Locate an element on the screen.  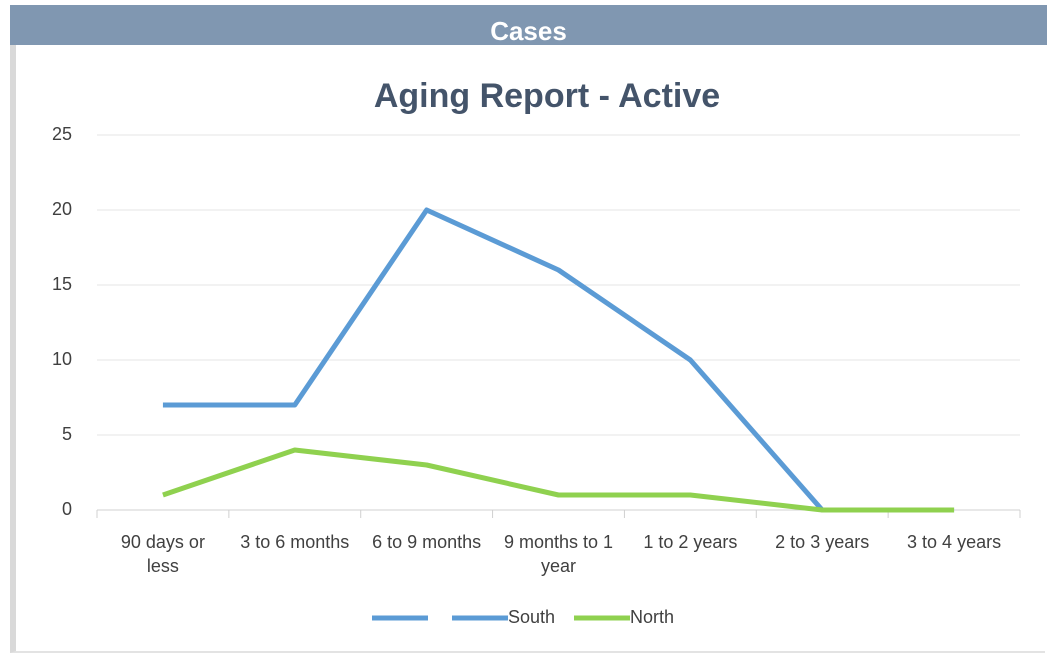
y-tick-label: 15 is located at coordinates (62, 284).